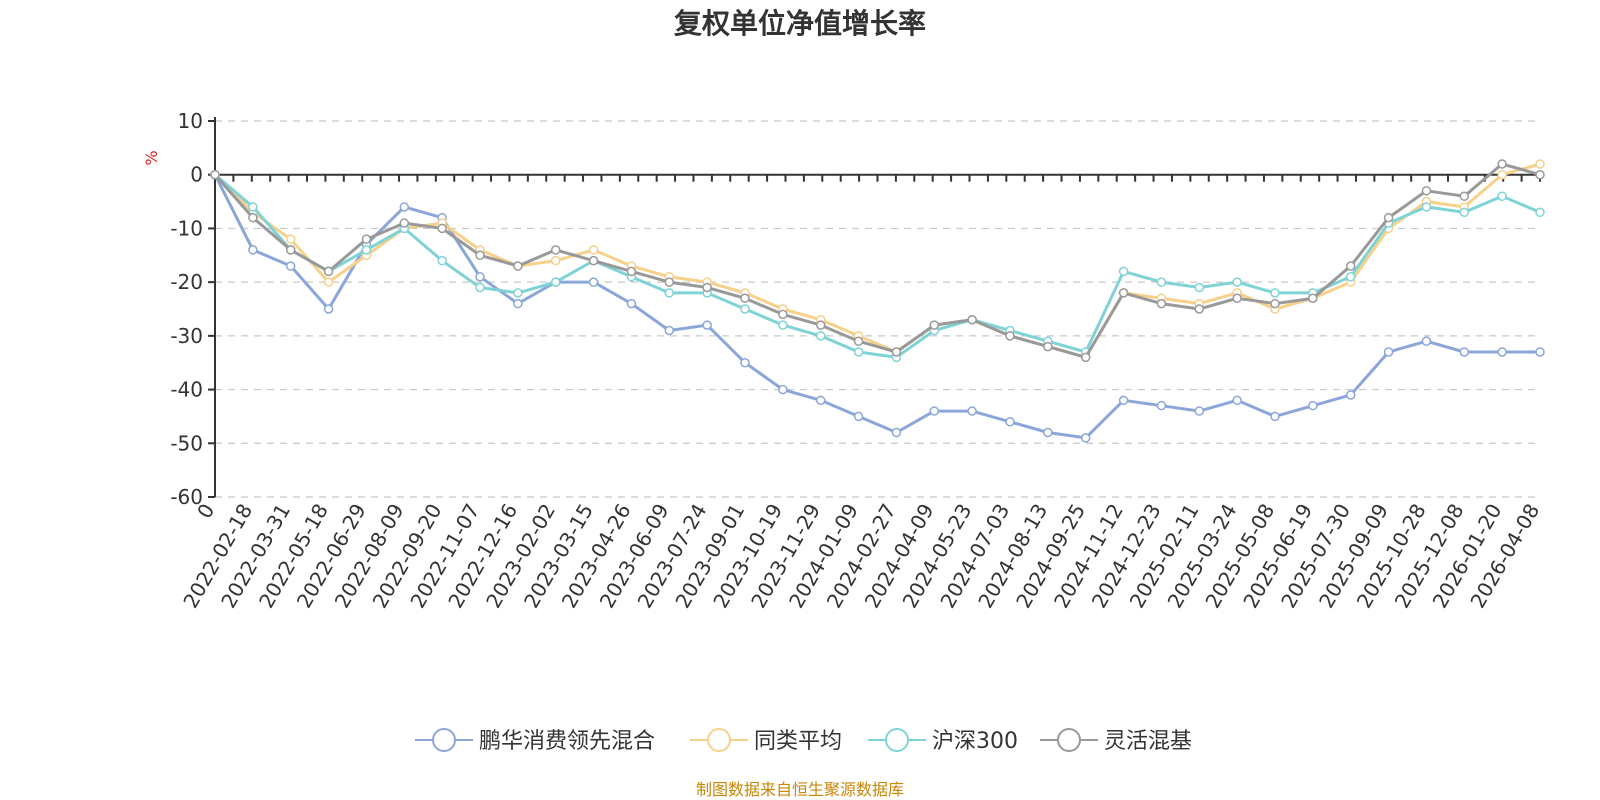 The width and height of the screenshot is (1600, 800). What do you see at coordinates (535, 741) in the screenshot?
I see `legend-item: 鹏华消费领先混合` at bounding box center [535, 741].